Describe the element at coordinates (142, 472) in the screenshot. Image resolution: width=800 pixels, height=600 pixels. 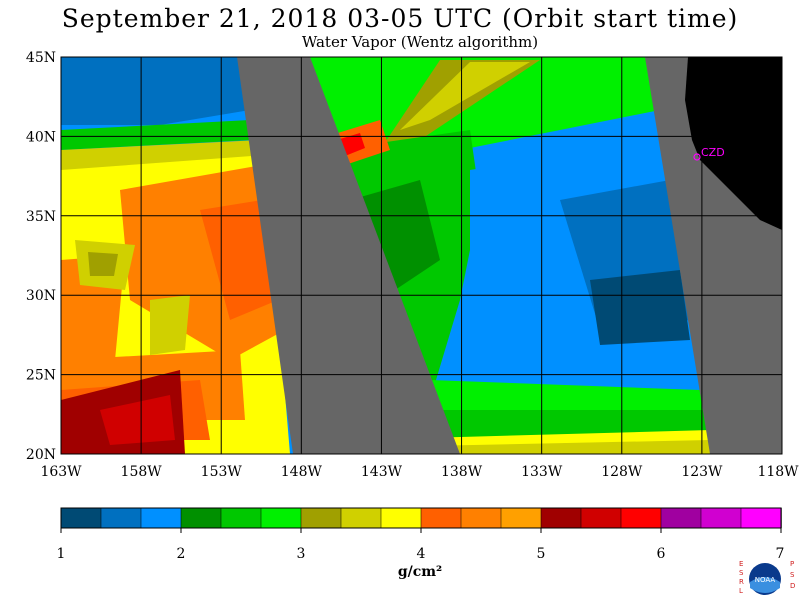
I see `longitude-label: 158W` at that location.